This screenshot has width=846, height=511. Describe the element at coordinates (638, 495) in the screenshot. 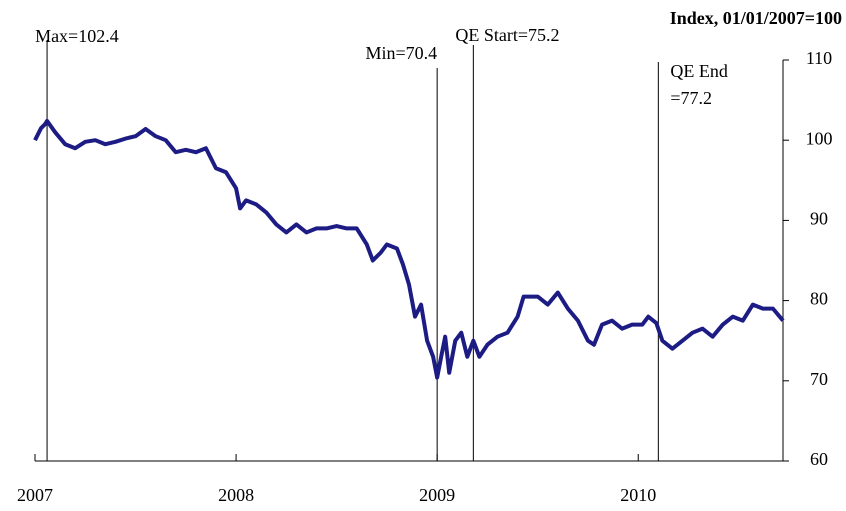

I see `x-tick-label: 2010` at that location.